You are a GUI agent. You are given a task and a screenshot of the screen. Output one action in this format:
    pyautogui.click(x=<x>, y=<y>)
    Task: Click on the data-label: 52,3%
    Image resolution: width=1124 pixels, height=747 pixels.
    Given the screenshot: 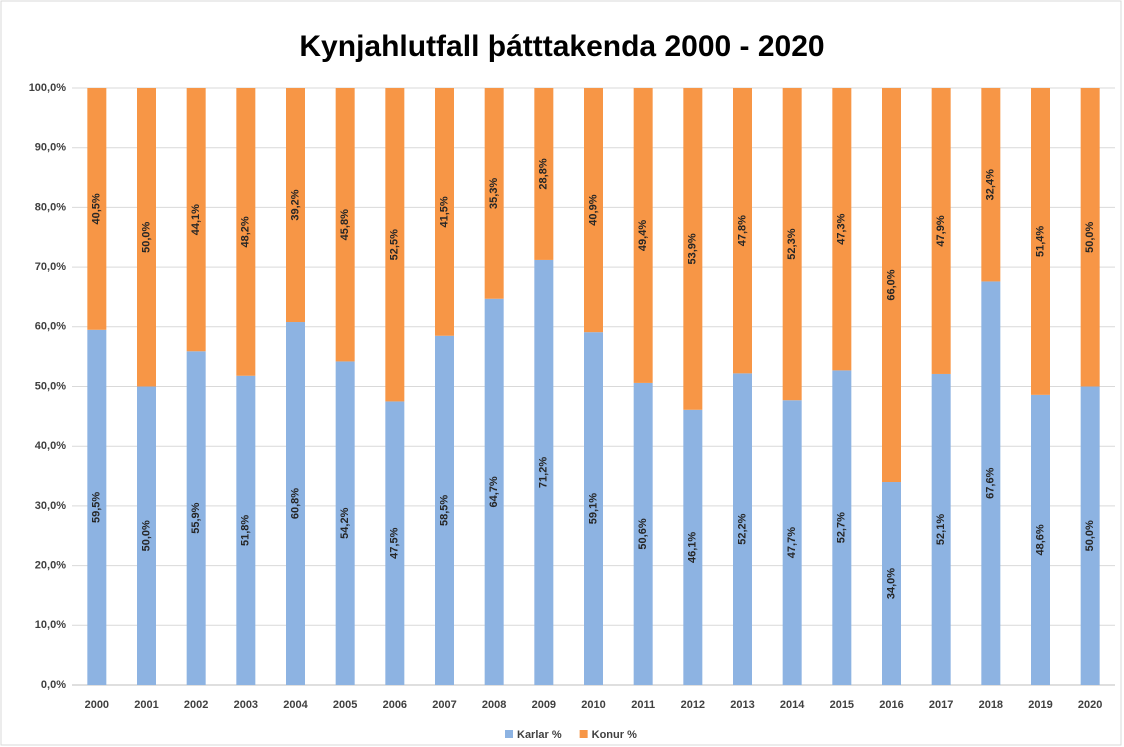 What is the action you would take?
    pyautogui.click(x=792, y=243)
    